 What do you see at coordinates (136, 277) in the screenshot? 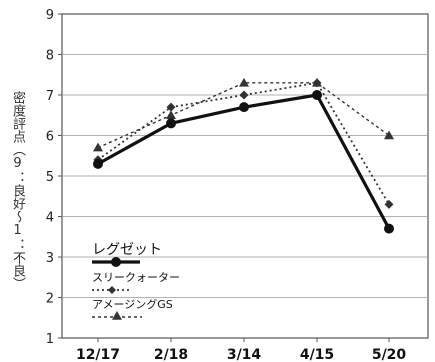
I see `legend-label-1: スリークォーター` at bounding box center [136, 277].